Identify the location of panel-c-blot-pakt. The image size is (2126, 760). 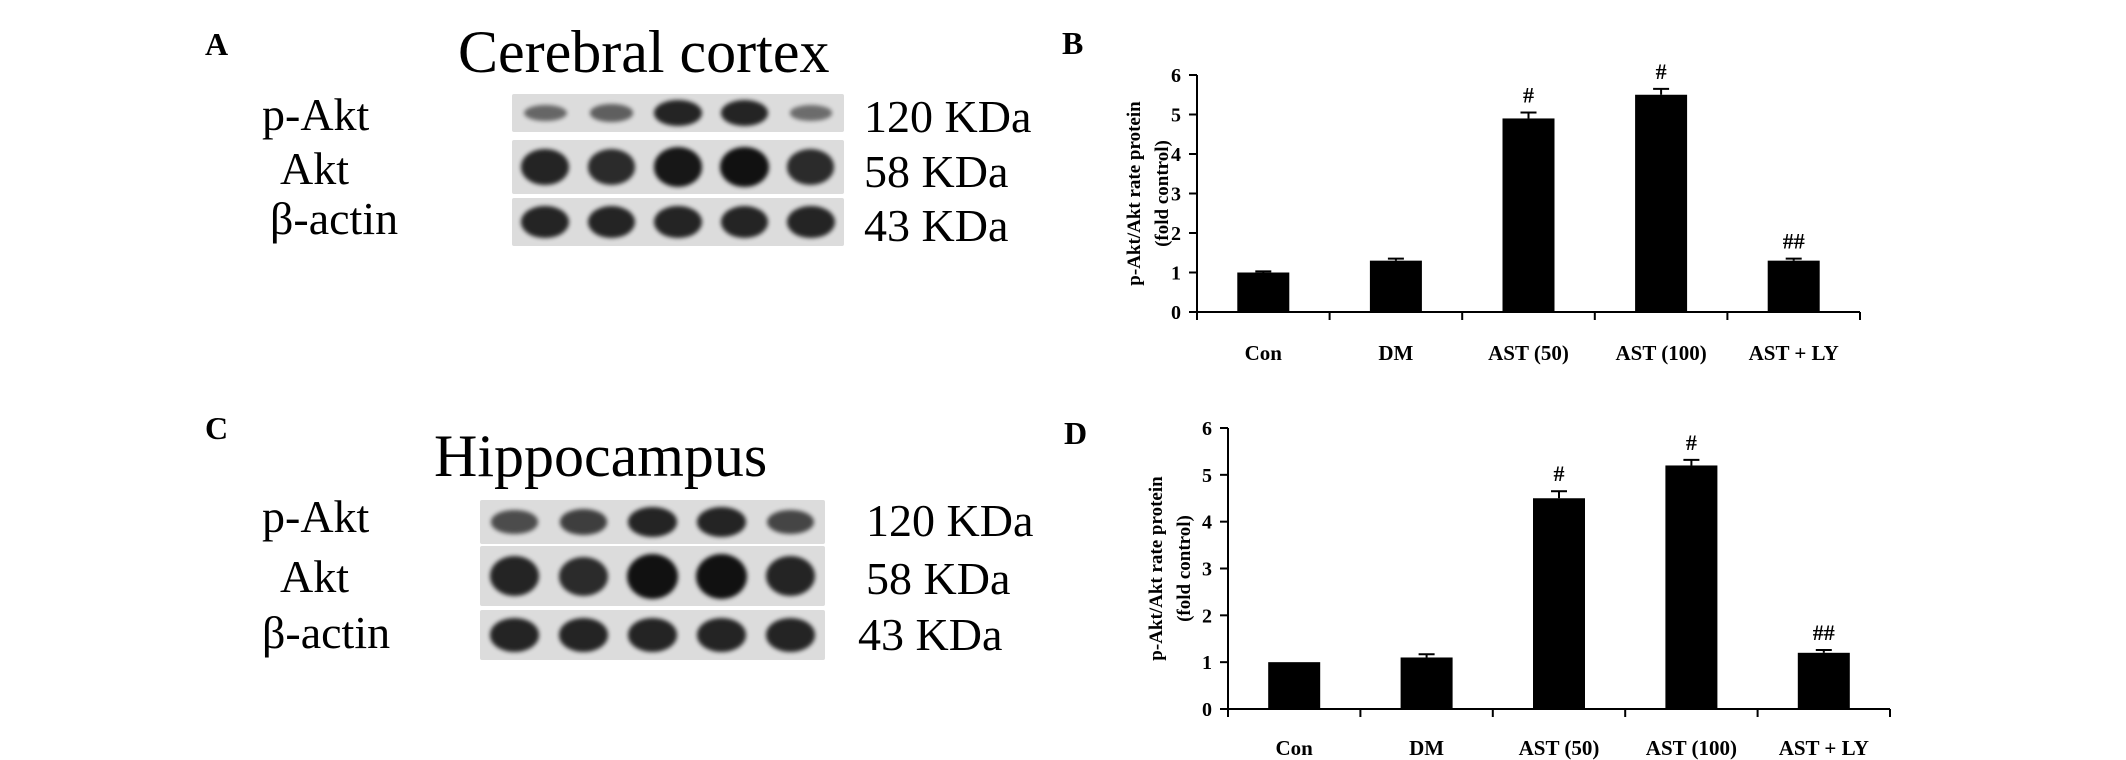
(652, 522).